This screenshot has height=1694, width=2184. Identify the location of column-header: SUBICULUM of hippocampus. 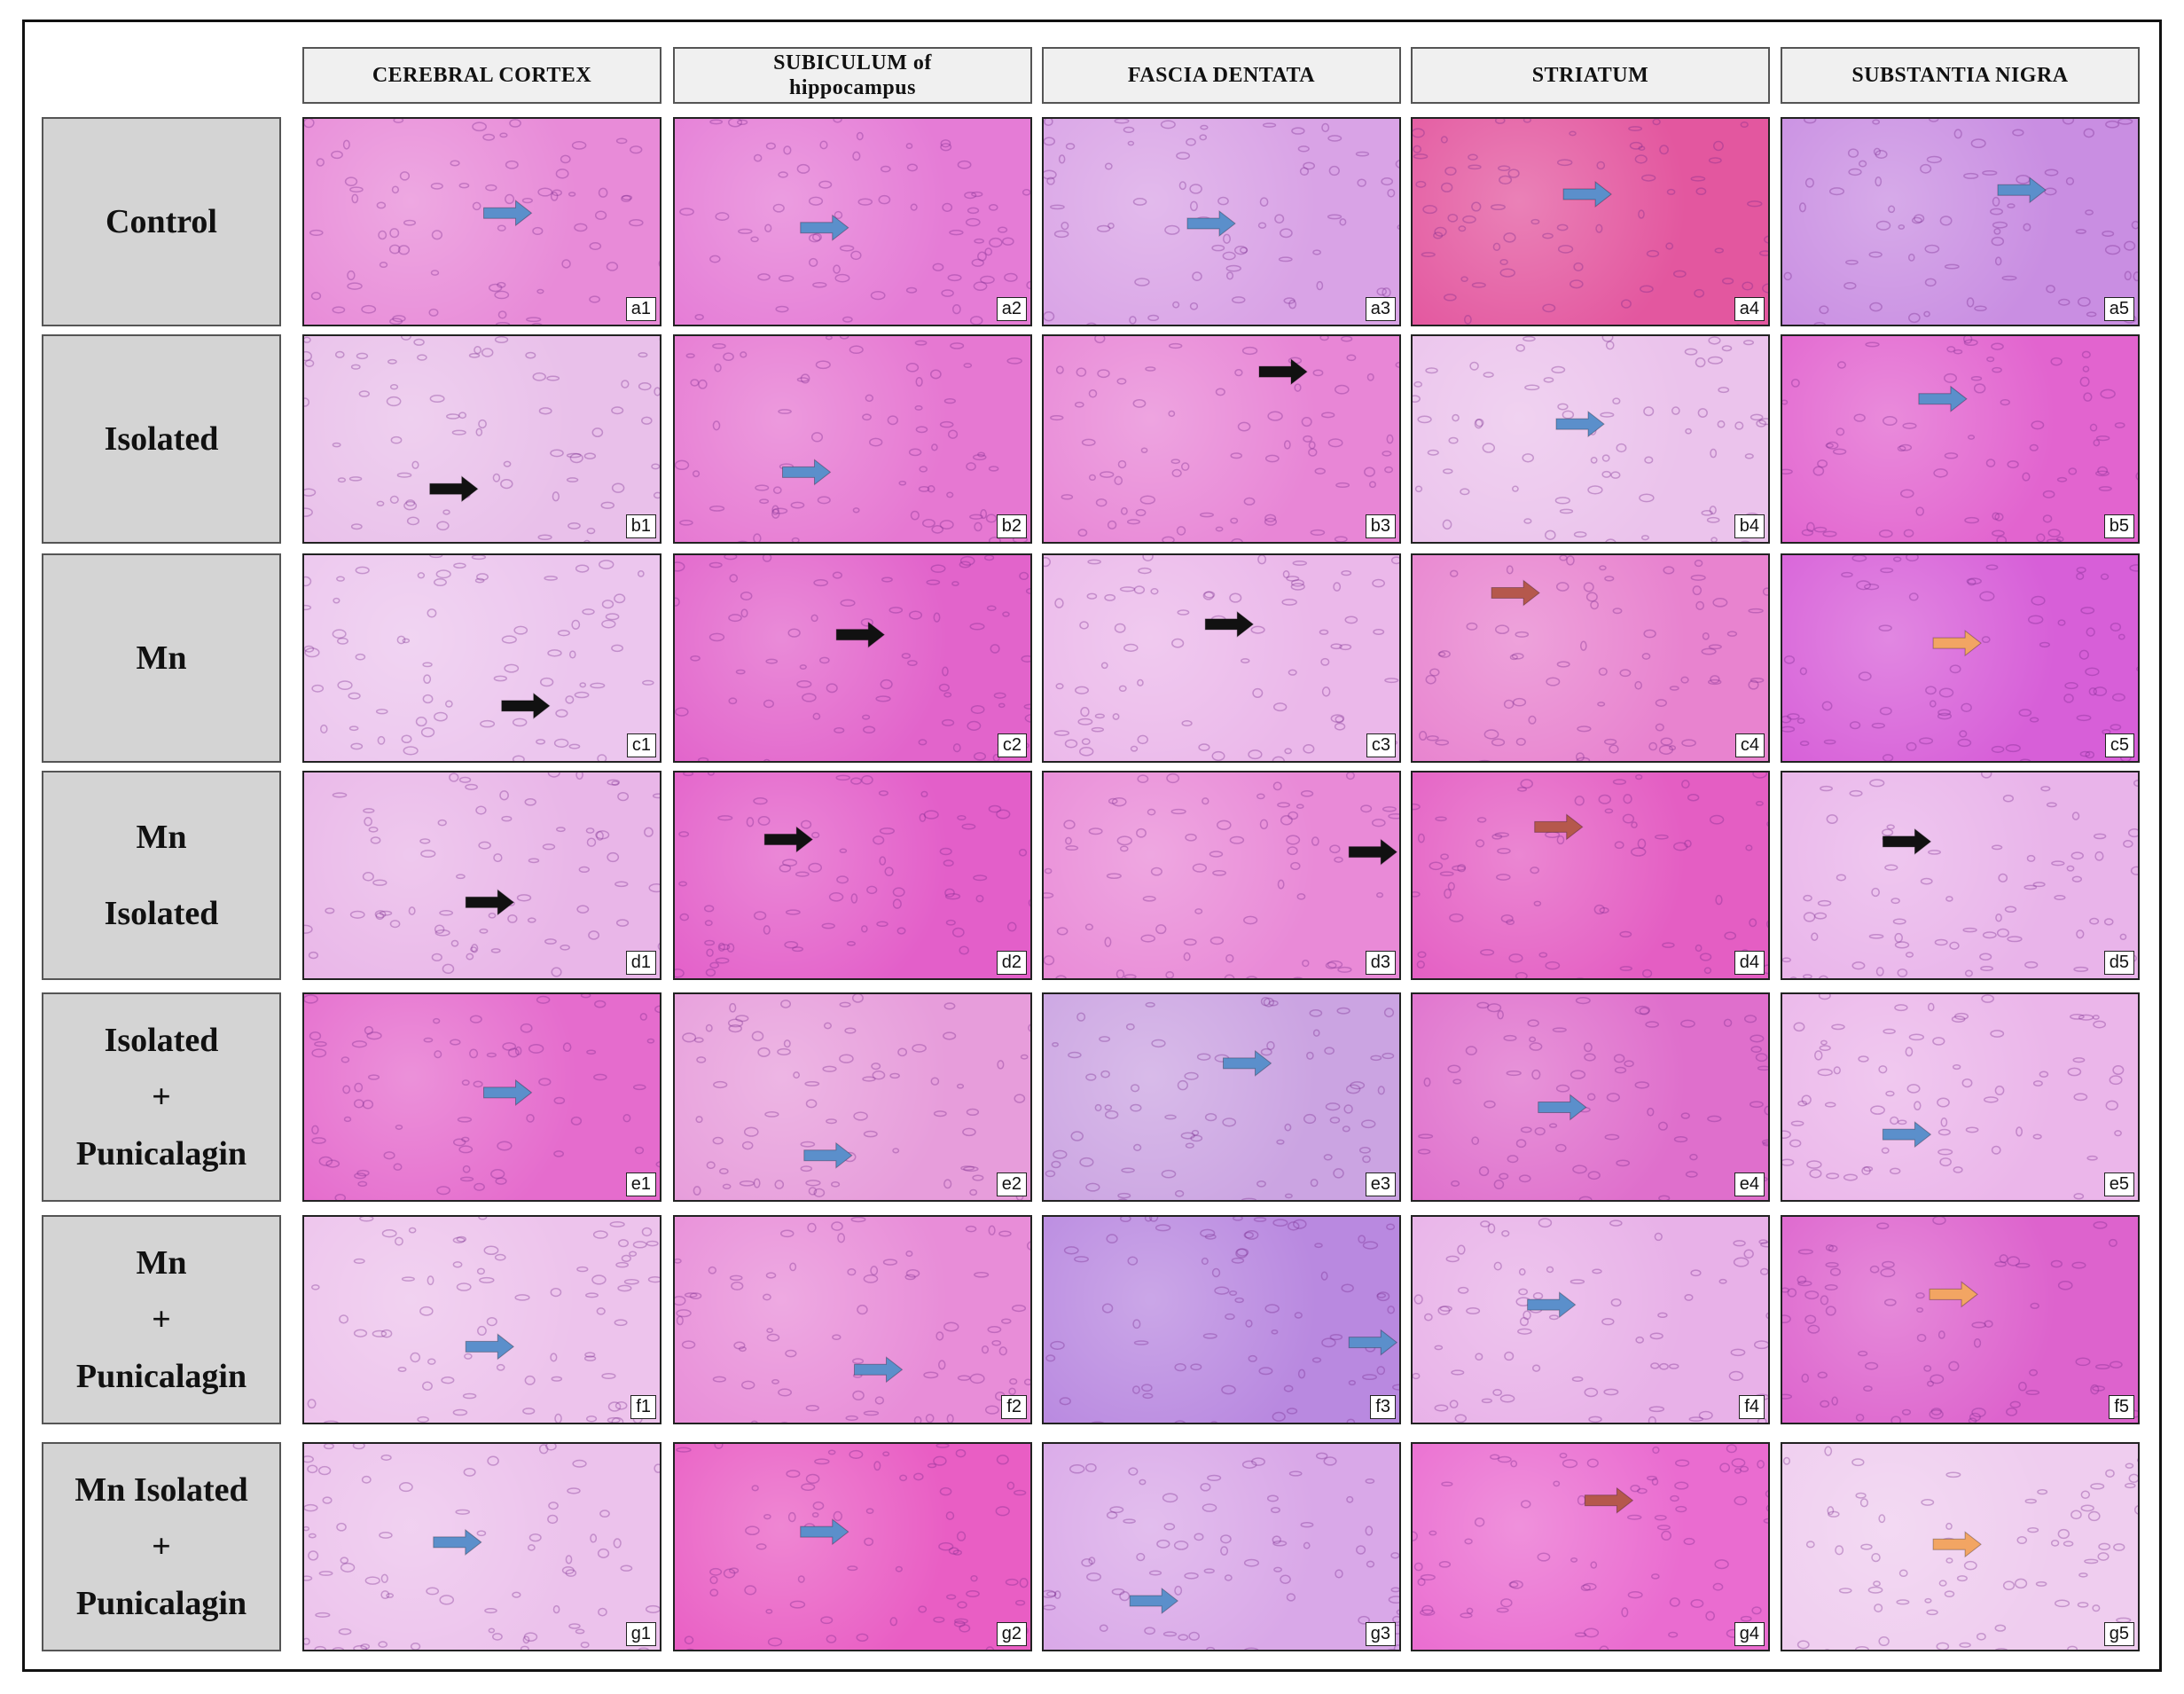
(852, 76).